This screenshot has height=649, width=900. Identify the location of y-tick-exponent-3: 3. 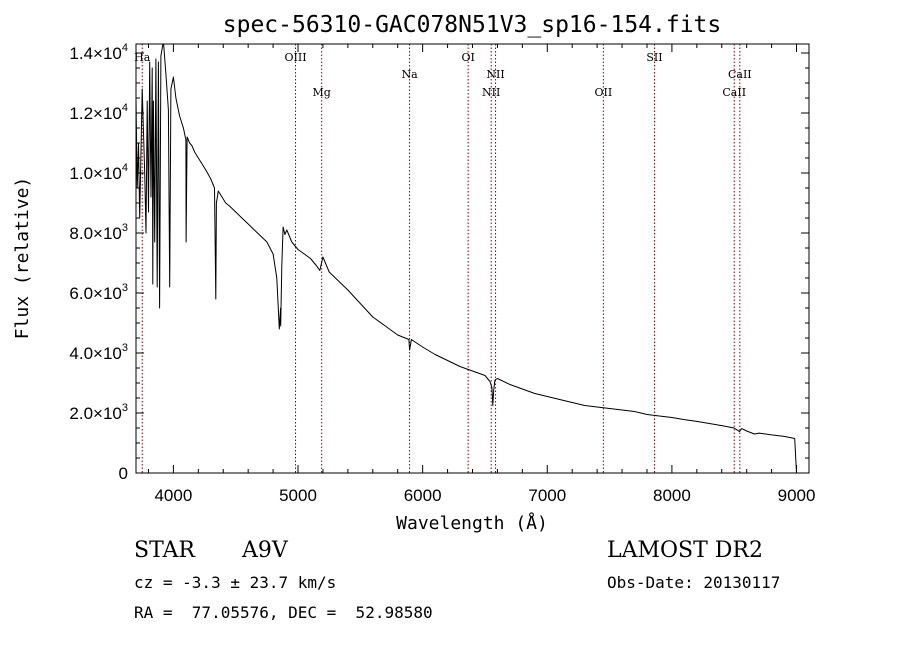
(125, 288).